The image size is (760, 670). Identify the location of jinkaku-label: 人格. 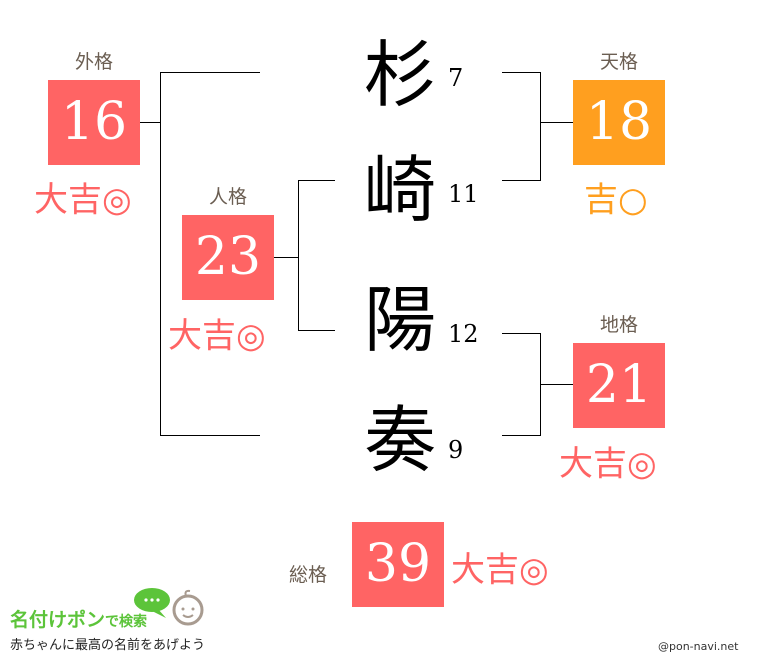
(227, 197).